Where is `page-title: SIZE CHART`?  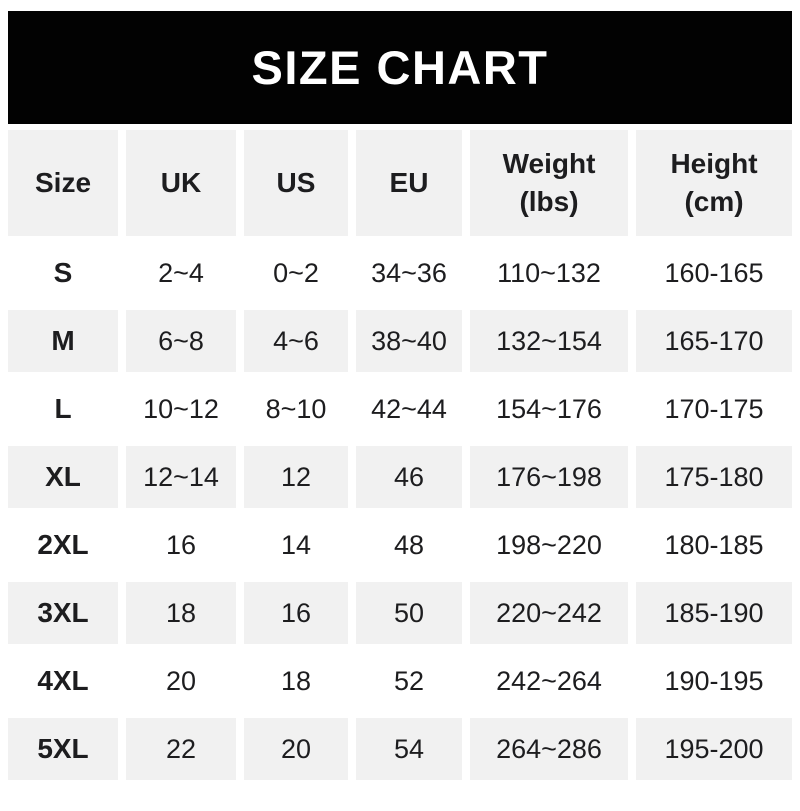 page-title: SIZE CHART is located at coordinates (400, 67).